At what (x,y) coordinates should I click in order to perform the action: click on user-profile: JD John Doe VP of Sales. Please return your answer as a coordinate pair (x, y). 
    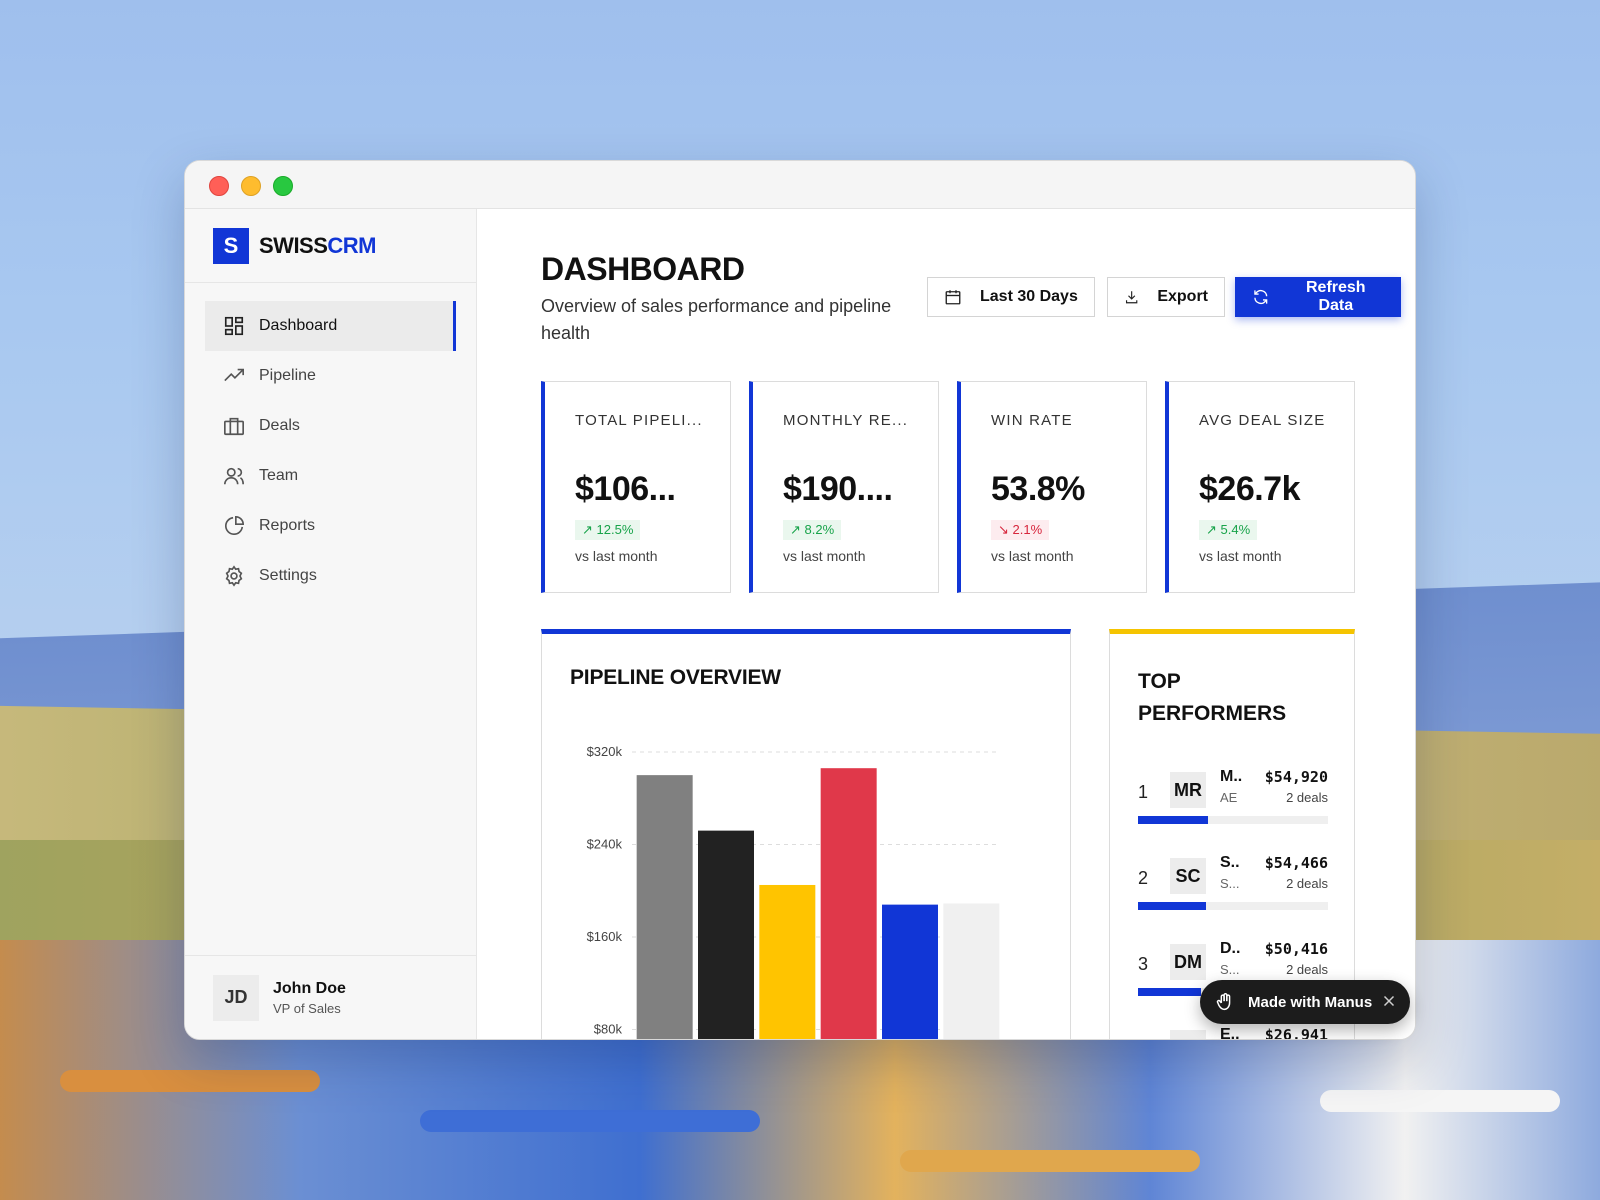
    Looking at the image, I should click on (330, 997).